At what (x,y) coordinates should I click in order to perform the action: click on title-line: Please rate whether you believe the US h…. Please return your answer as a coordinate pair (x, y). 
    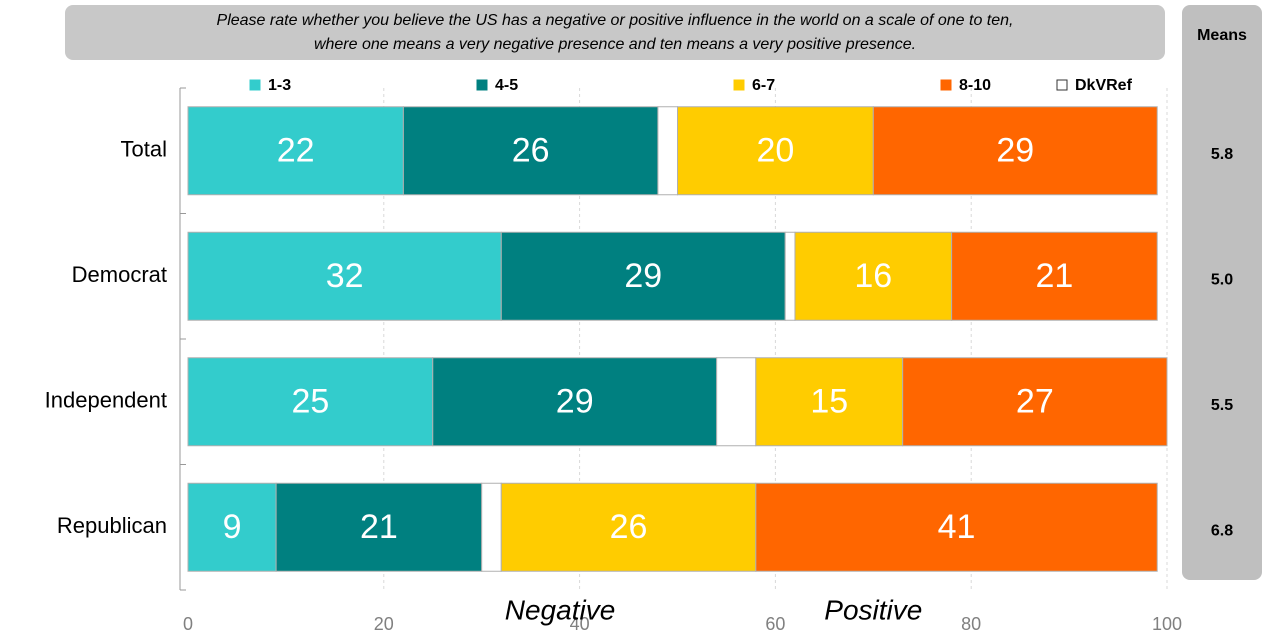
    Looking at the image, I should click on (615, 20).